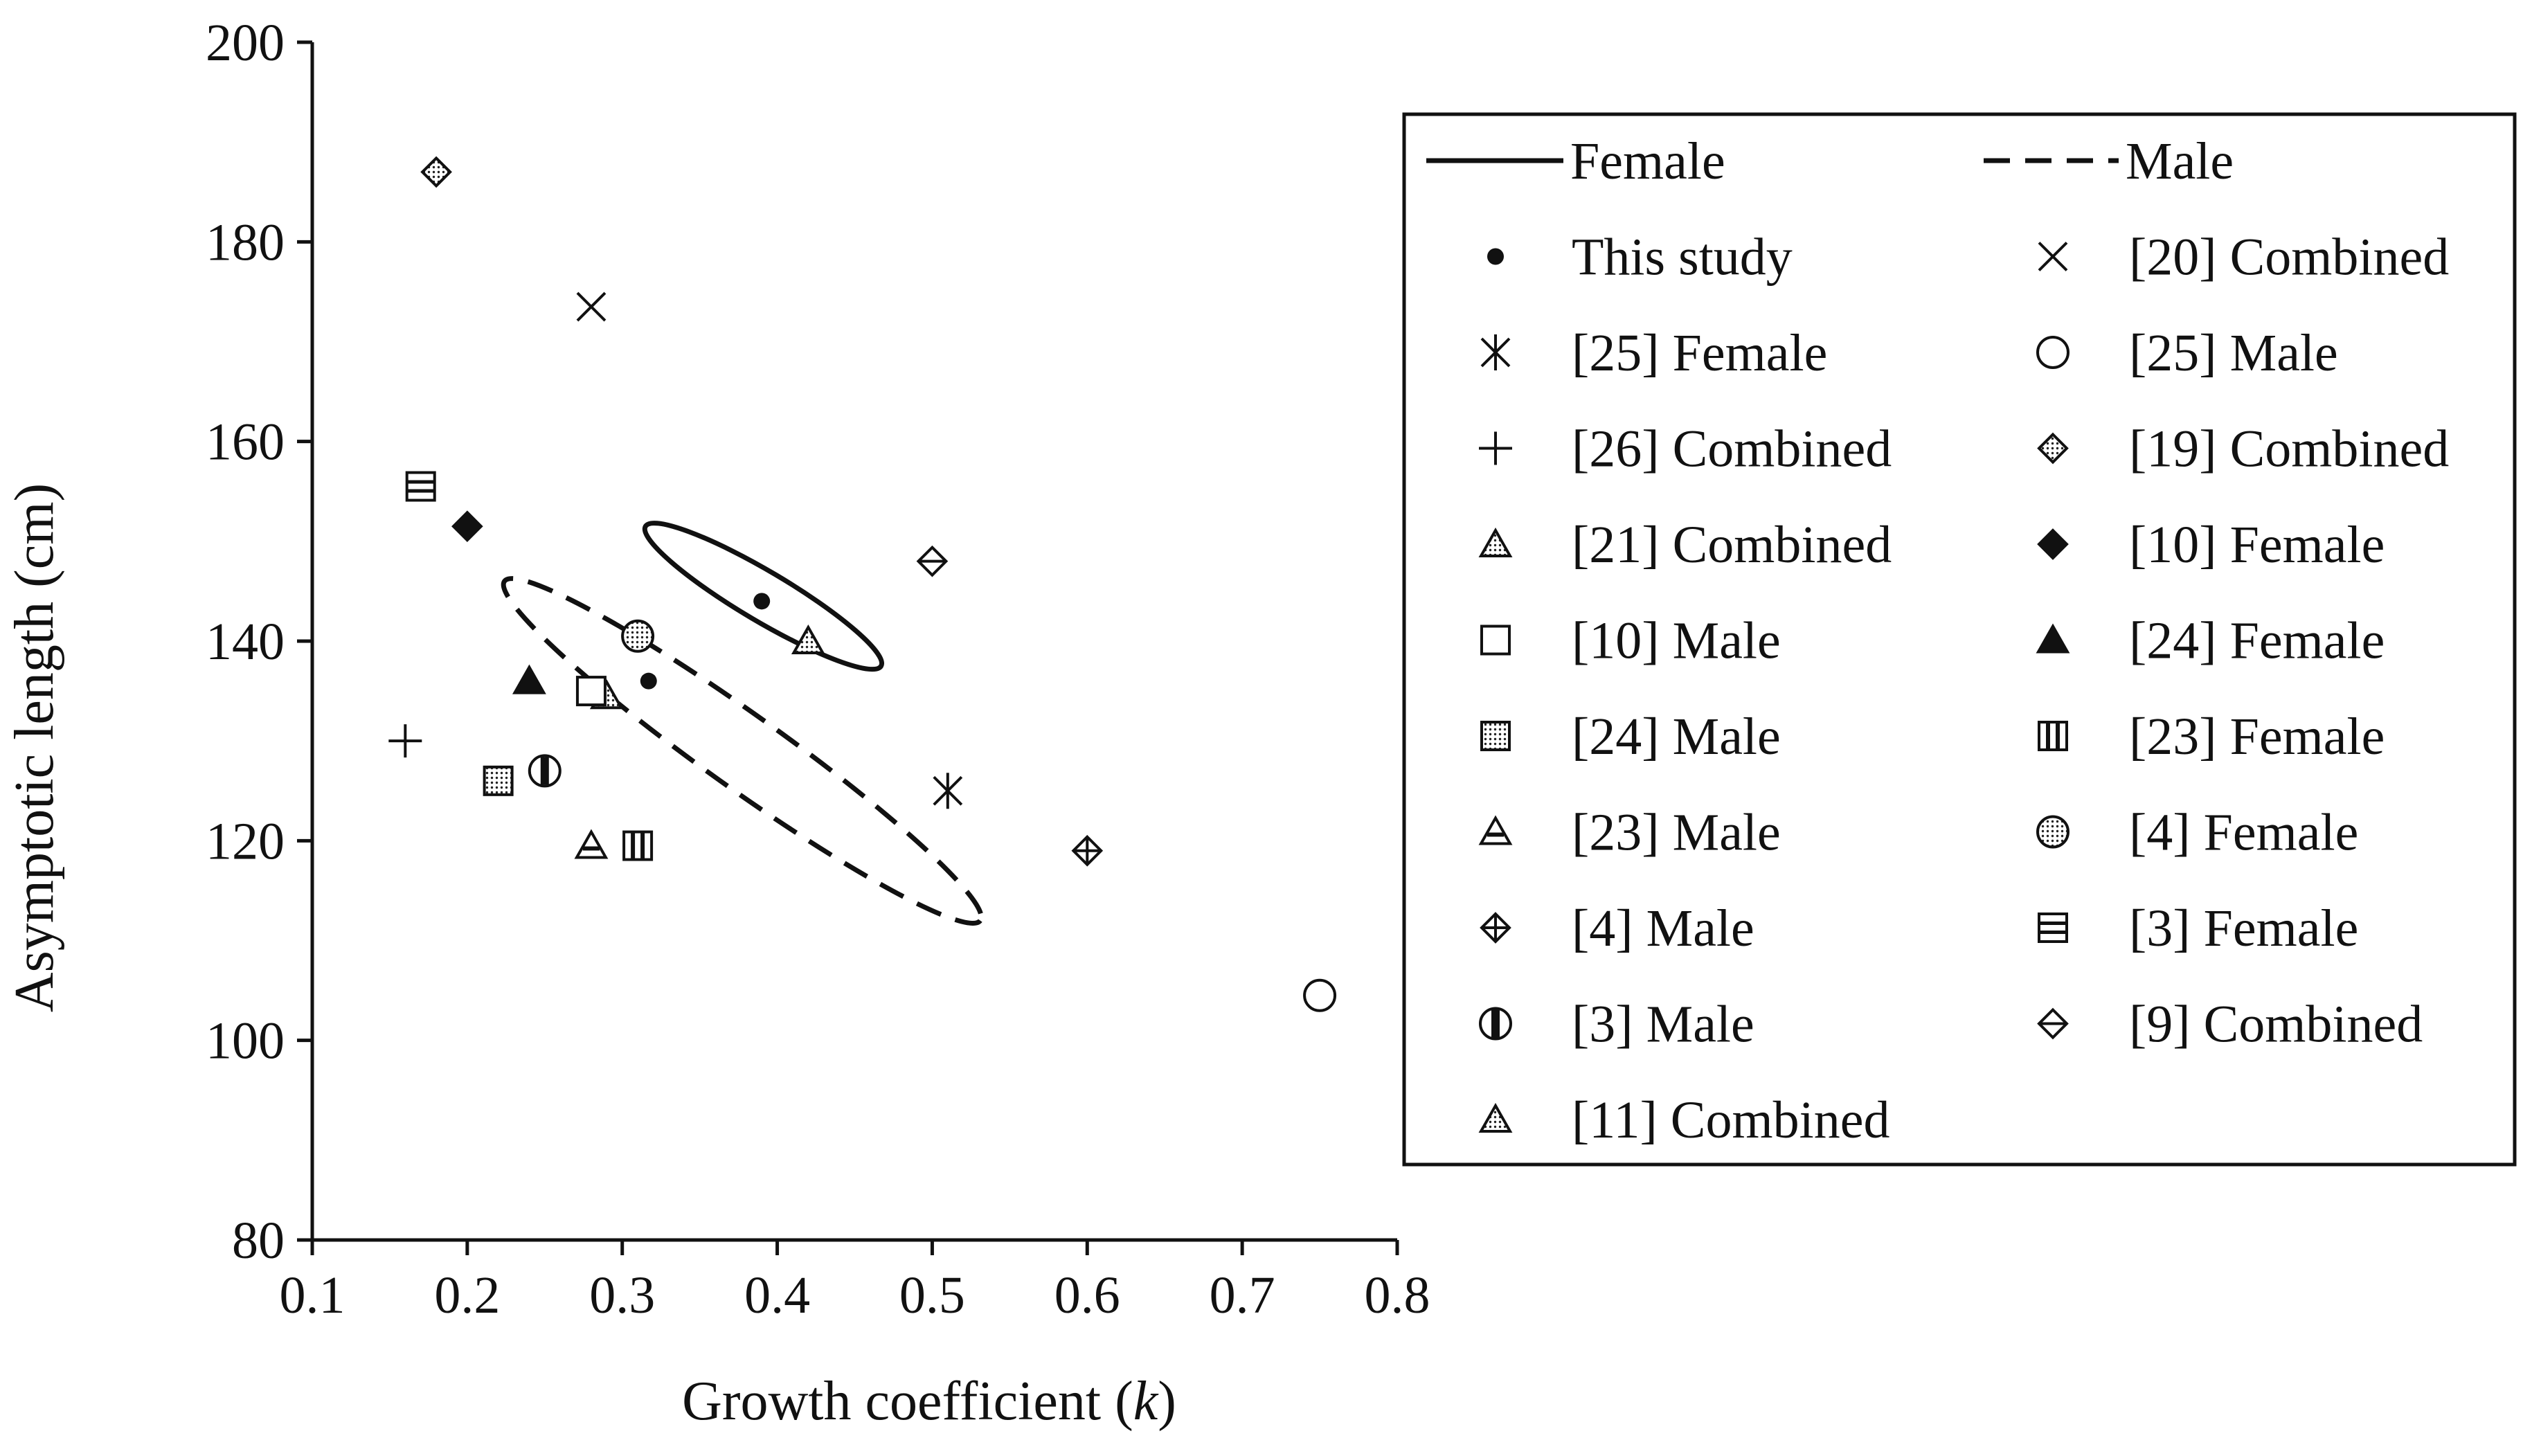  I want to click on point-20-combined, so click(591, 306).